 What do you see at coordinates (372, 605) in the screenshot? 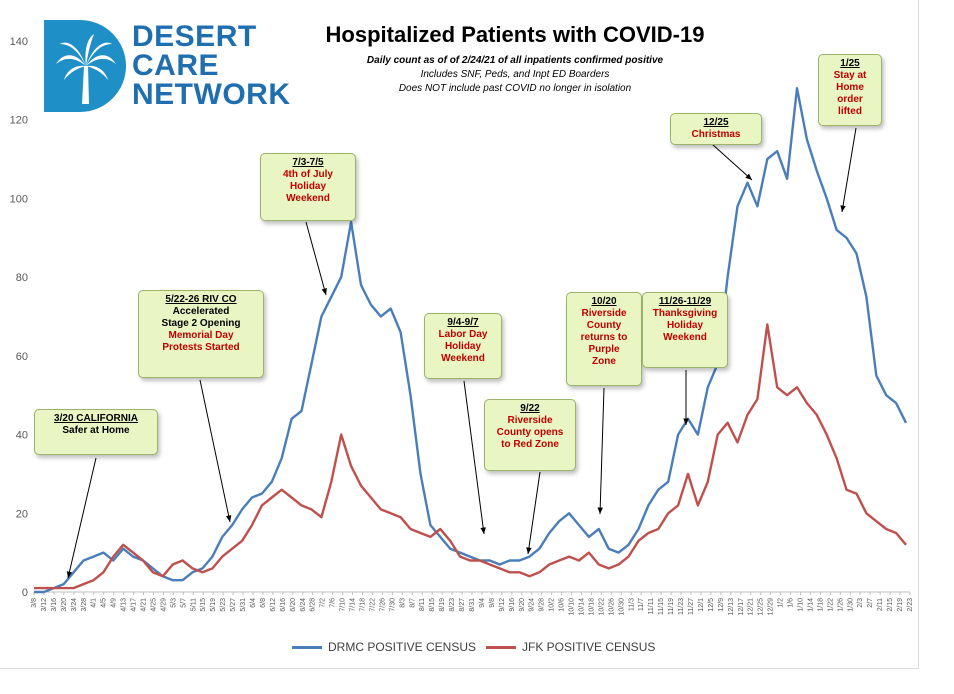
I see `x-tick-label: 7/22` at bounding box center [372, 605].